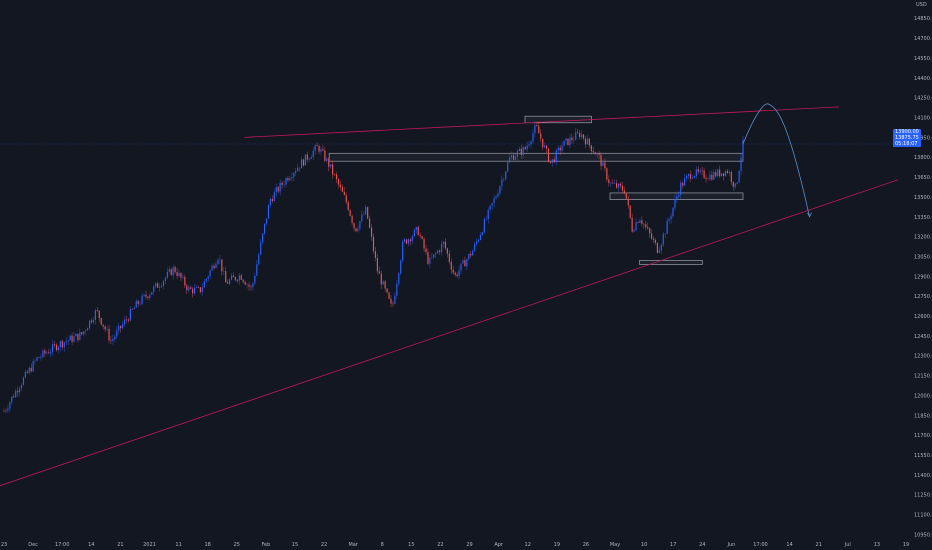 The height and width of the screenshot is (550, 932). I want to click on current-price-badge: 13900.00 13875.75 05:18:07, so click(907, 138).